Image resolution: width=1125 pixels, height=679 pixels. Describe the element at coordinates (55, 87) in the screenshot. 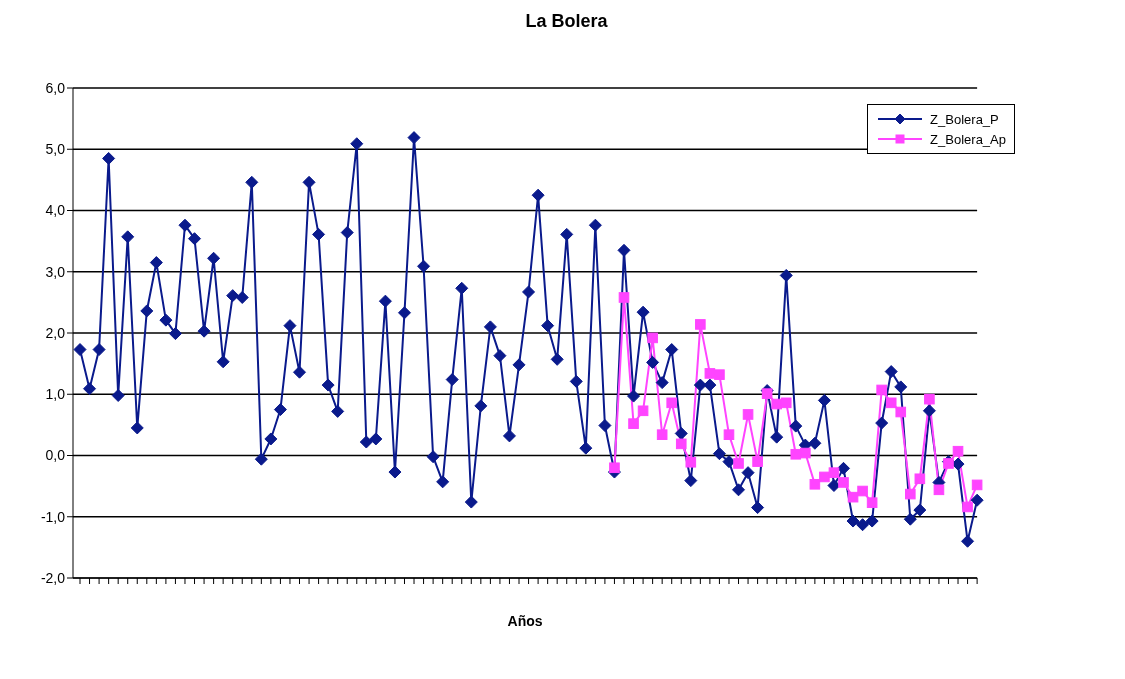

I see `y-tick-label: 6,0` at that location.